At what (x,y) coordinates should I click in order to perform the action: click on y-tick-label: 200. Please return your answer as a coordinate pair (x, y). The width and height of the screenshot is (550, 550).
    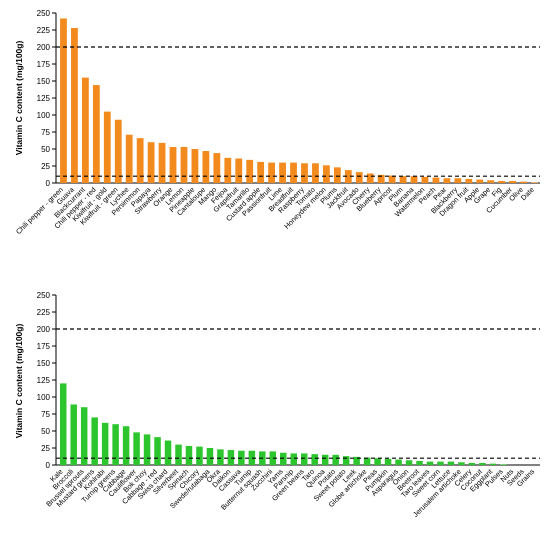
    Looking at the image, I should click on (44, 47).